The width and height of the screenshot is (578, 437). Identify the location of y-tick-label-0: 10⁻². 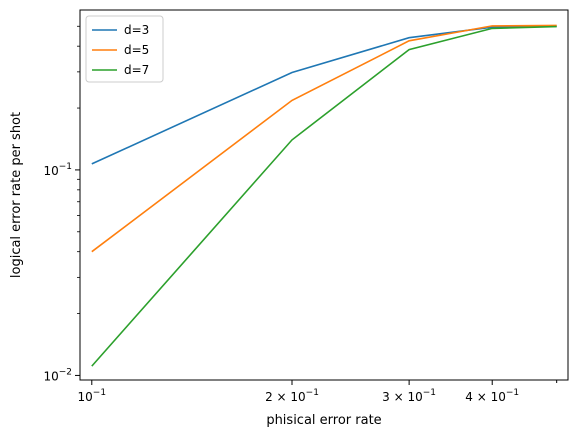
(57, 375).